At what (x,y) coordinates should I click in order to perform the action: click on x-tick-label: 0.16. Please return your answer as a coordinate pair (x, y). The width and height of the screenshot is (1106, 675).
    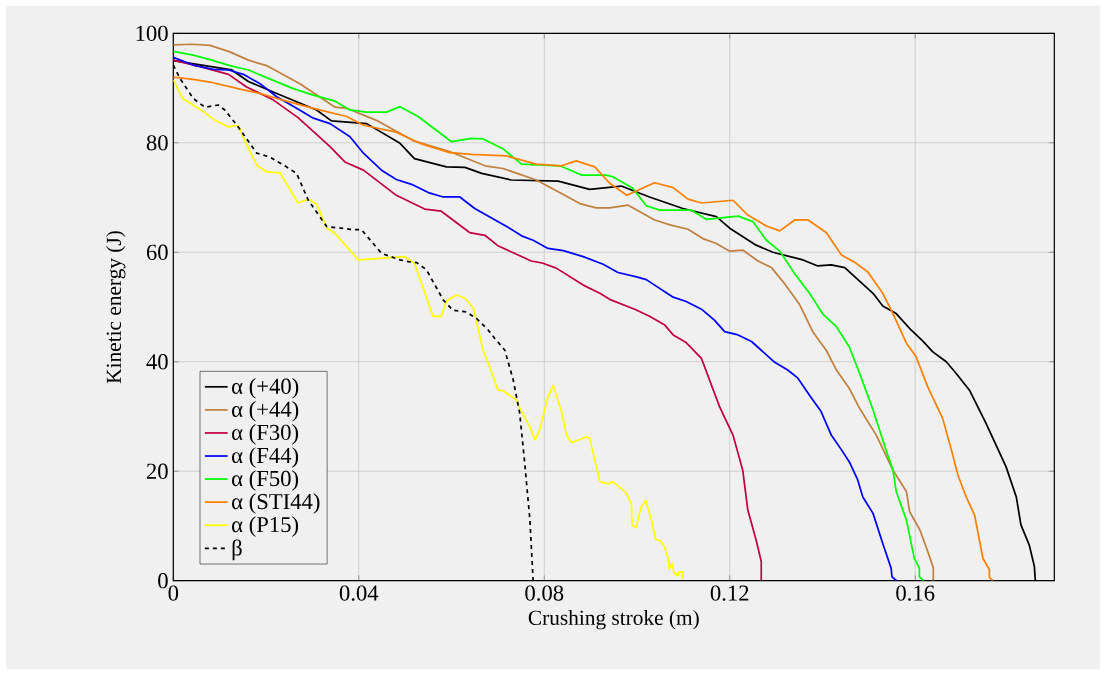
    Looking at the image, I should click on (915, 593).